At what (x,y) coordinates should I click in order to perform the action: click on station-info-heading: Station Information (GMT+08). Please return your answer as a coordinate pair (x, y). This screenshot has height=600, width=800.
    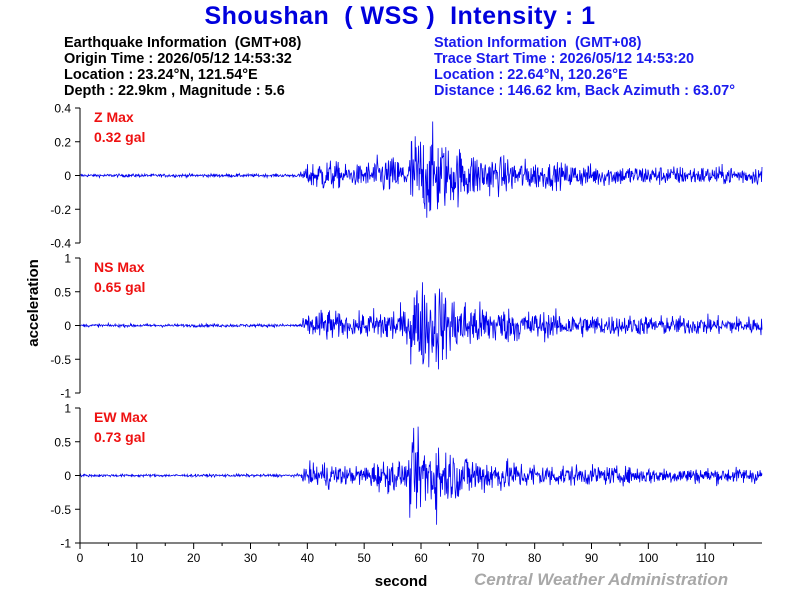
    Looking at the image, I should click on (538, 43).